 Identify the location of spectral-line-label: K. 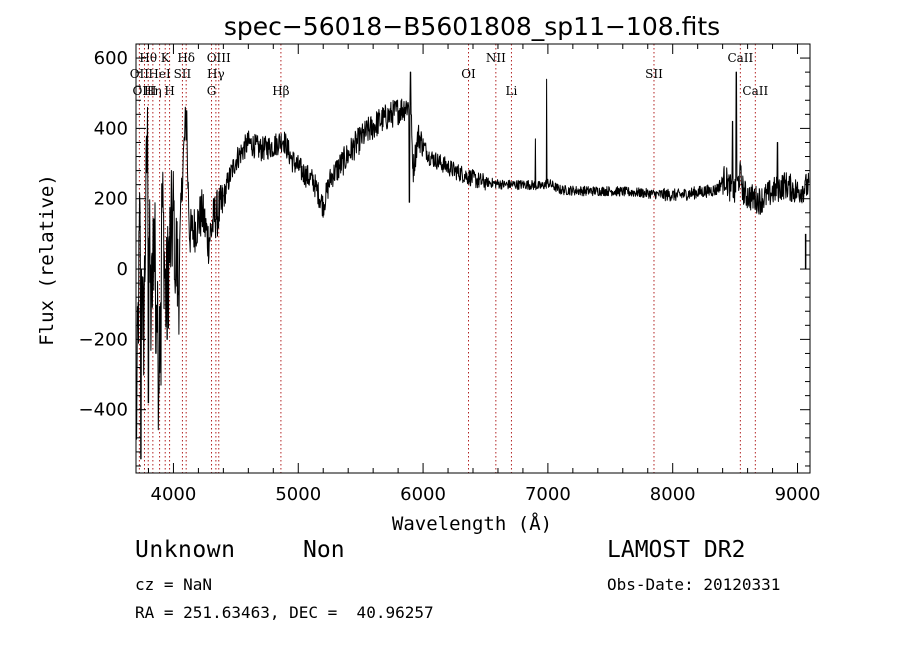
(166, 58).